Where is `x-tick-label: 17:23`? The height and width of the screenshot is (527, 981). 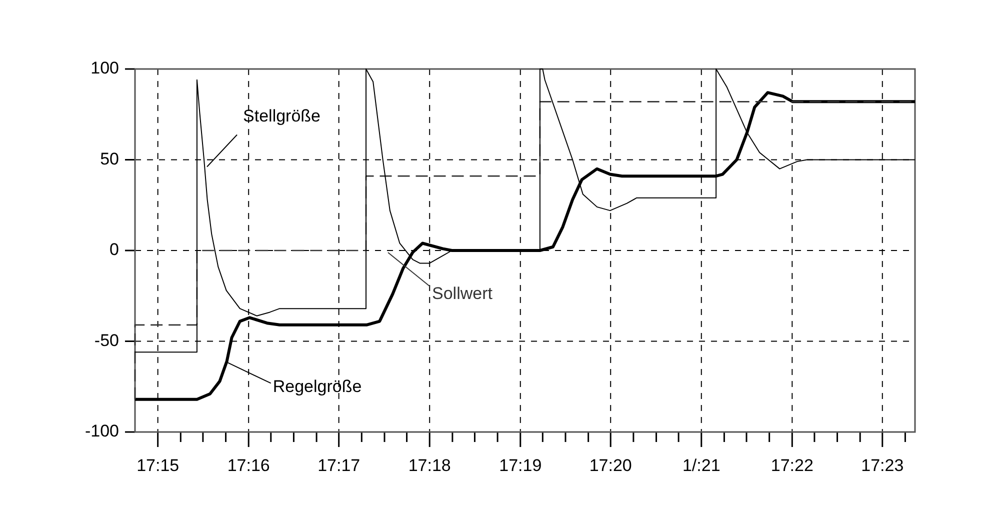 x-tick-label: 17:23 is located at coordinates (882, 465).